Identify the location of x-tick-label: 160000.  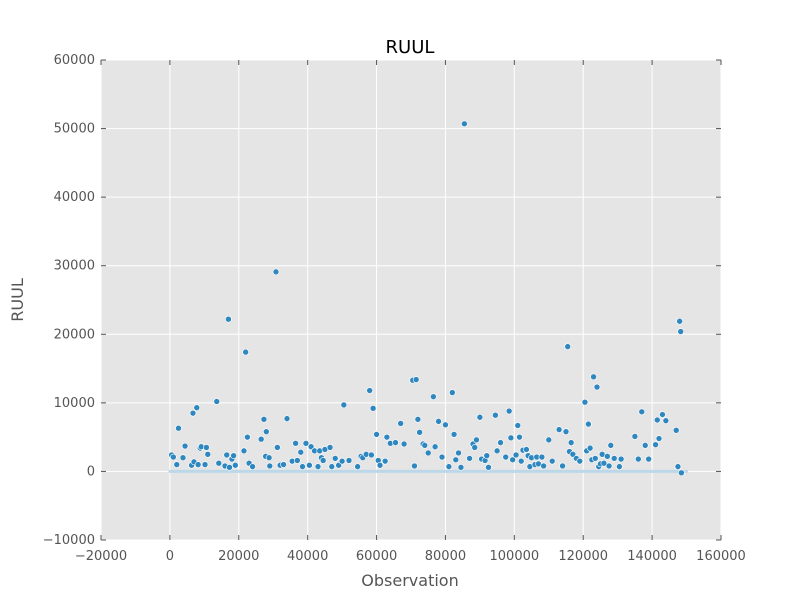
(721, 556).